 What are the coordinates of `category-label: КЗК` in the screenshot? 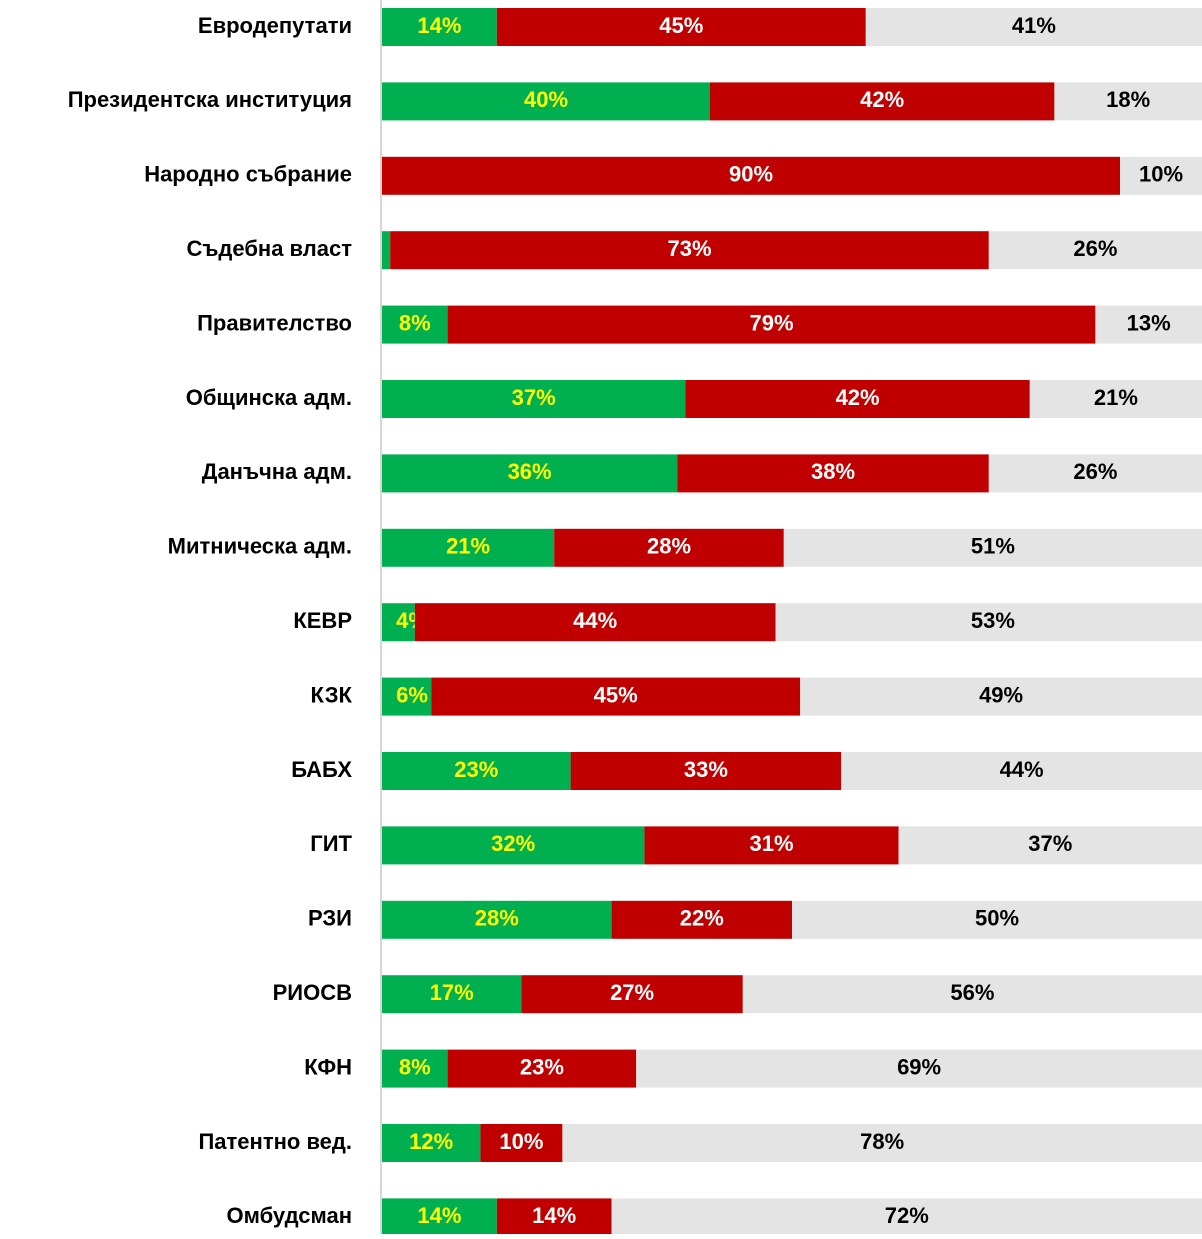 It's located at (332, 694).